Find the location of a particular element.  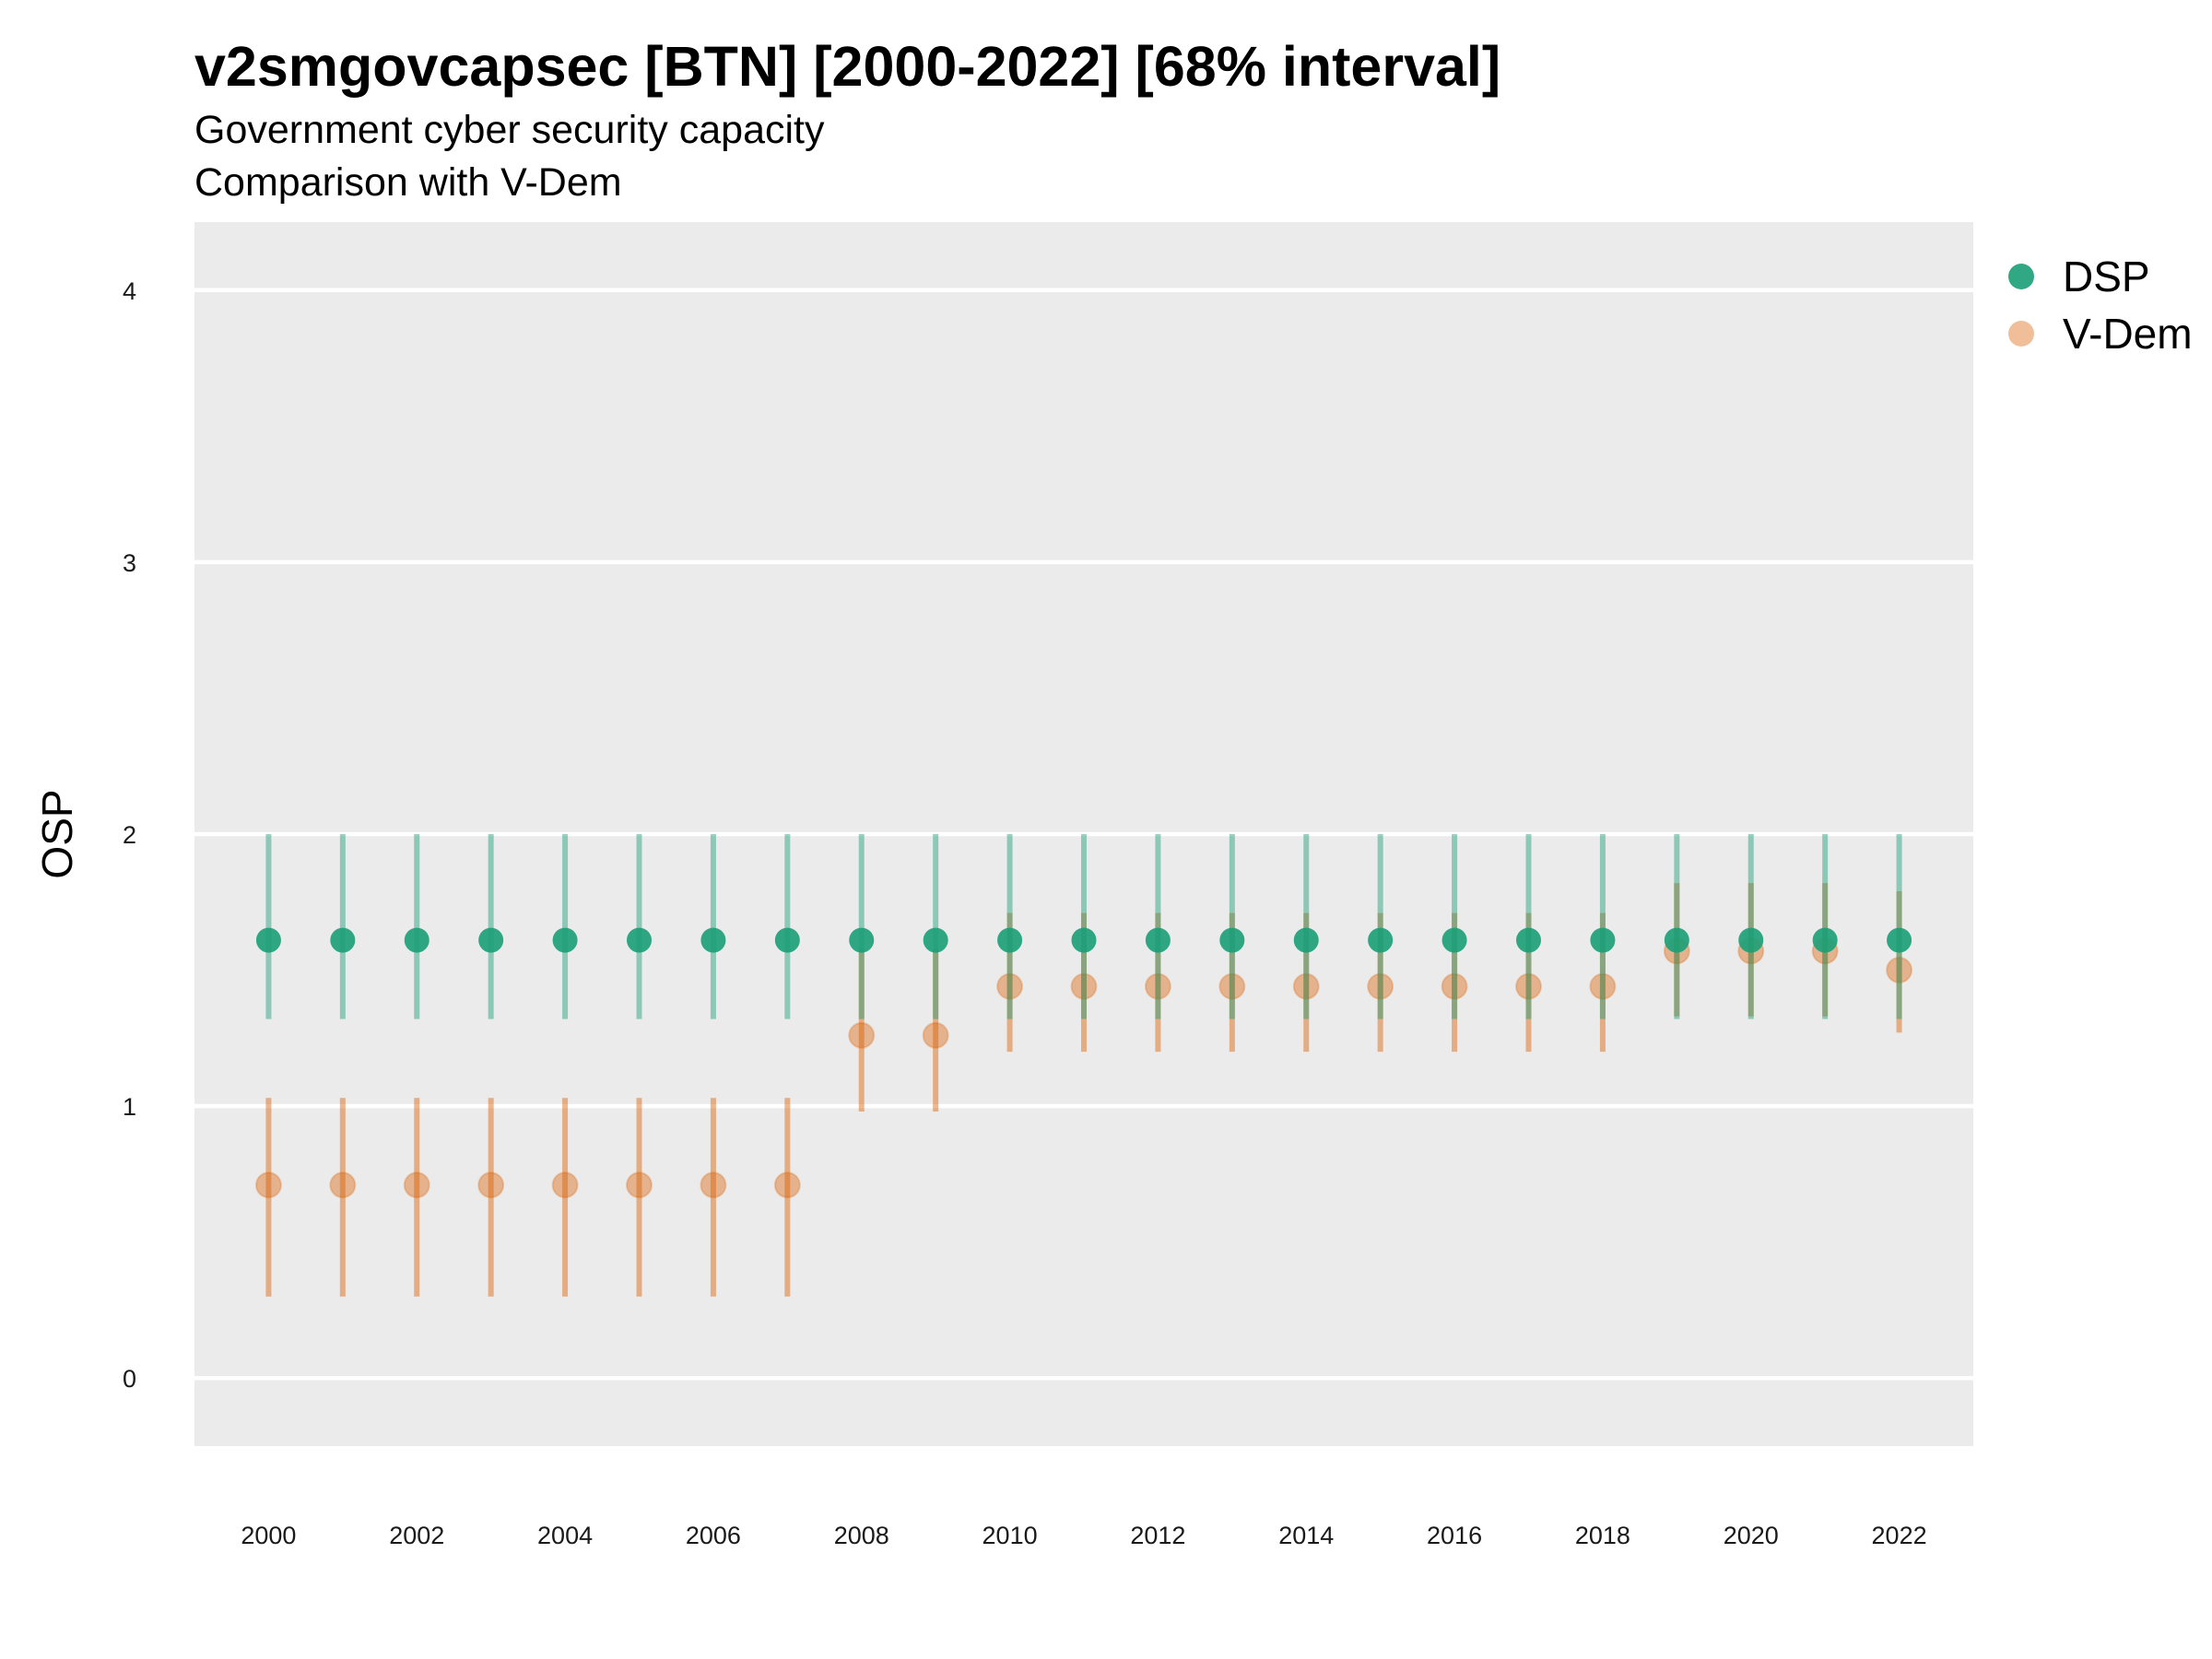

chart-subtitle-2: Comparison with V-Dem is located at coordinates (408, 182).